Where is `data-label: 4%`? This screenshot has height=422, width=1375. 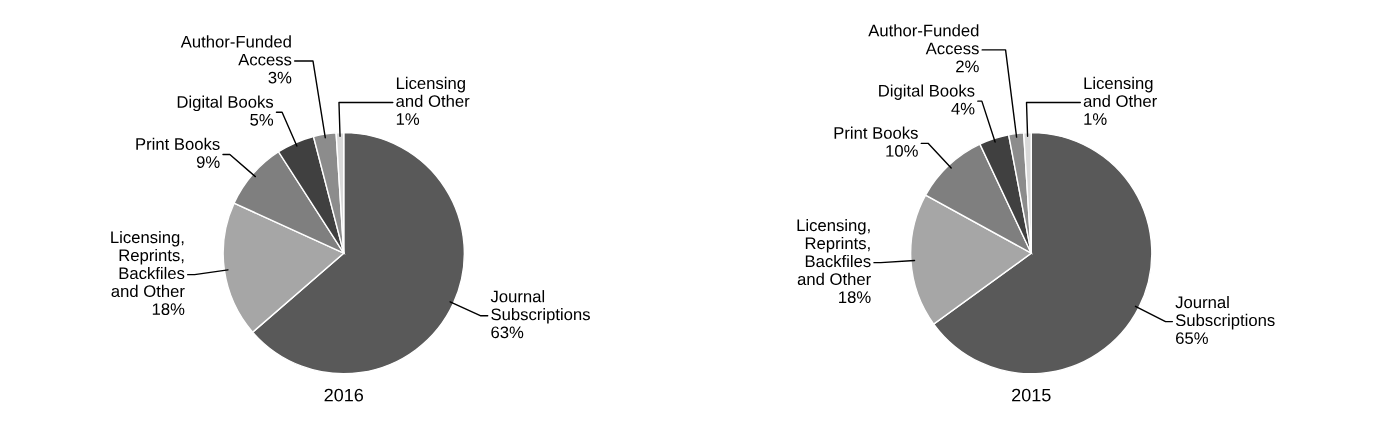 data-label: 4% is located at coordinates (963, 108).